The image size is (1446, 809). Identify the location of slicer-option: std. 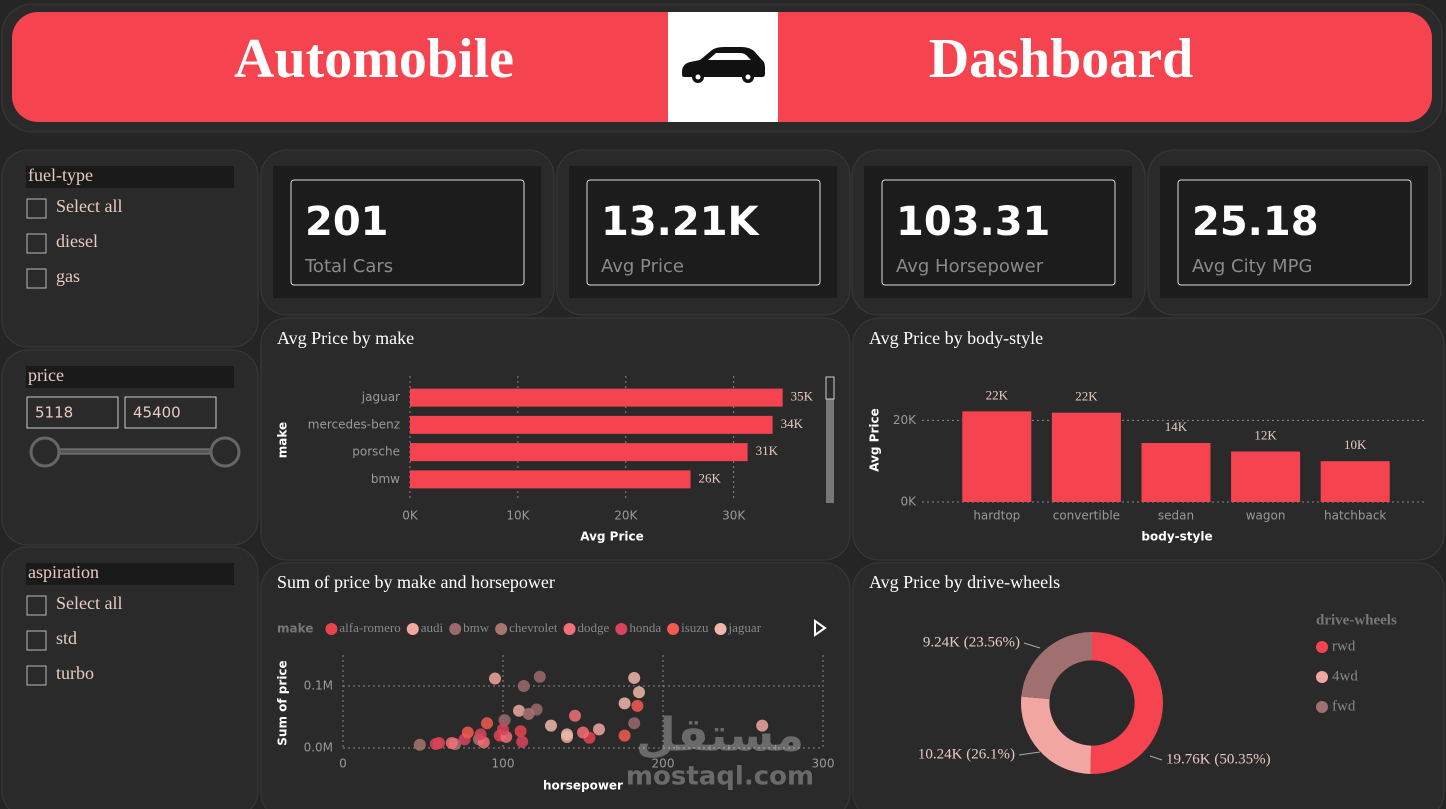
(66, 638).